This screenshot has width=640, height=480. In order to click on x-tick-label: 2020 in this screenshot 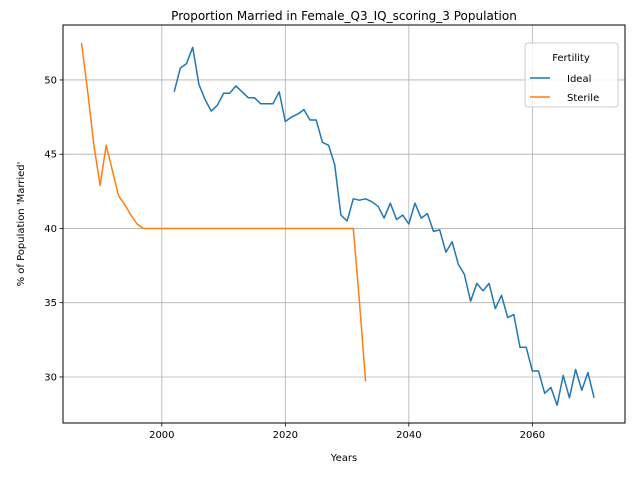, I will do `click(285, 435)`.